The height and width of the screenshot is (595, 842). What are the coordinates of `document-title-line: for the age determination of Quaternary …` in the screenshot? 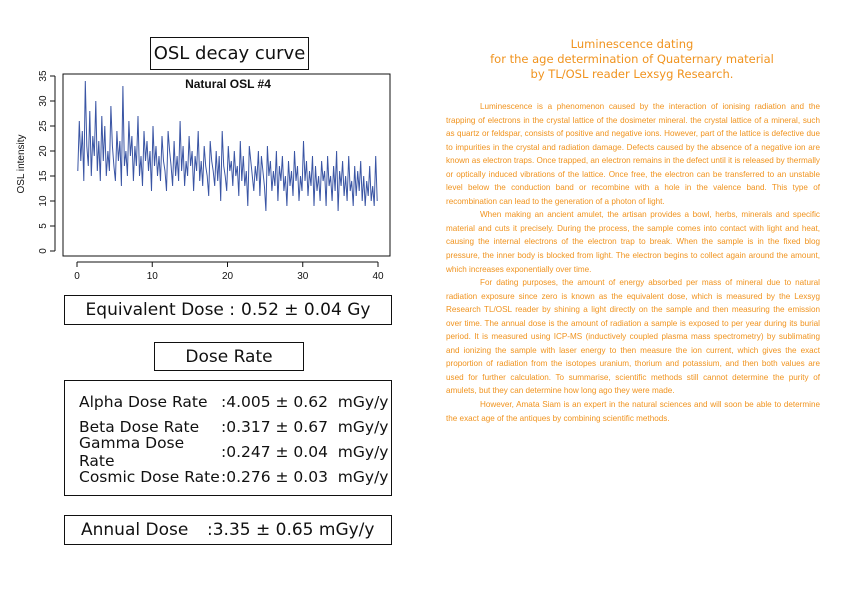 It's located at (632, 59).